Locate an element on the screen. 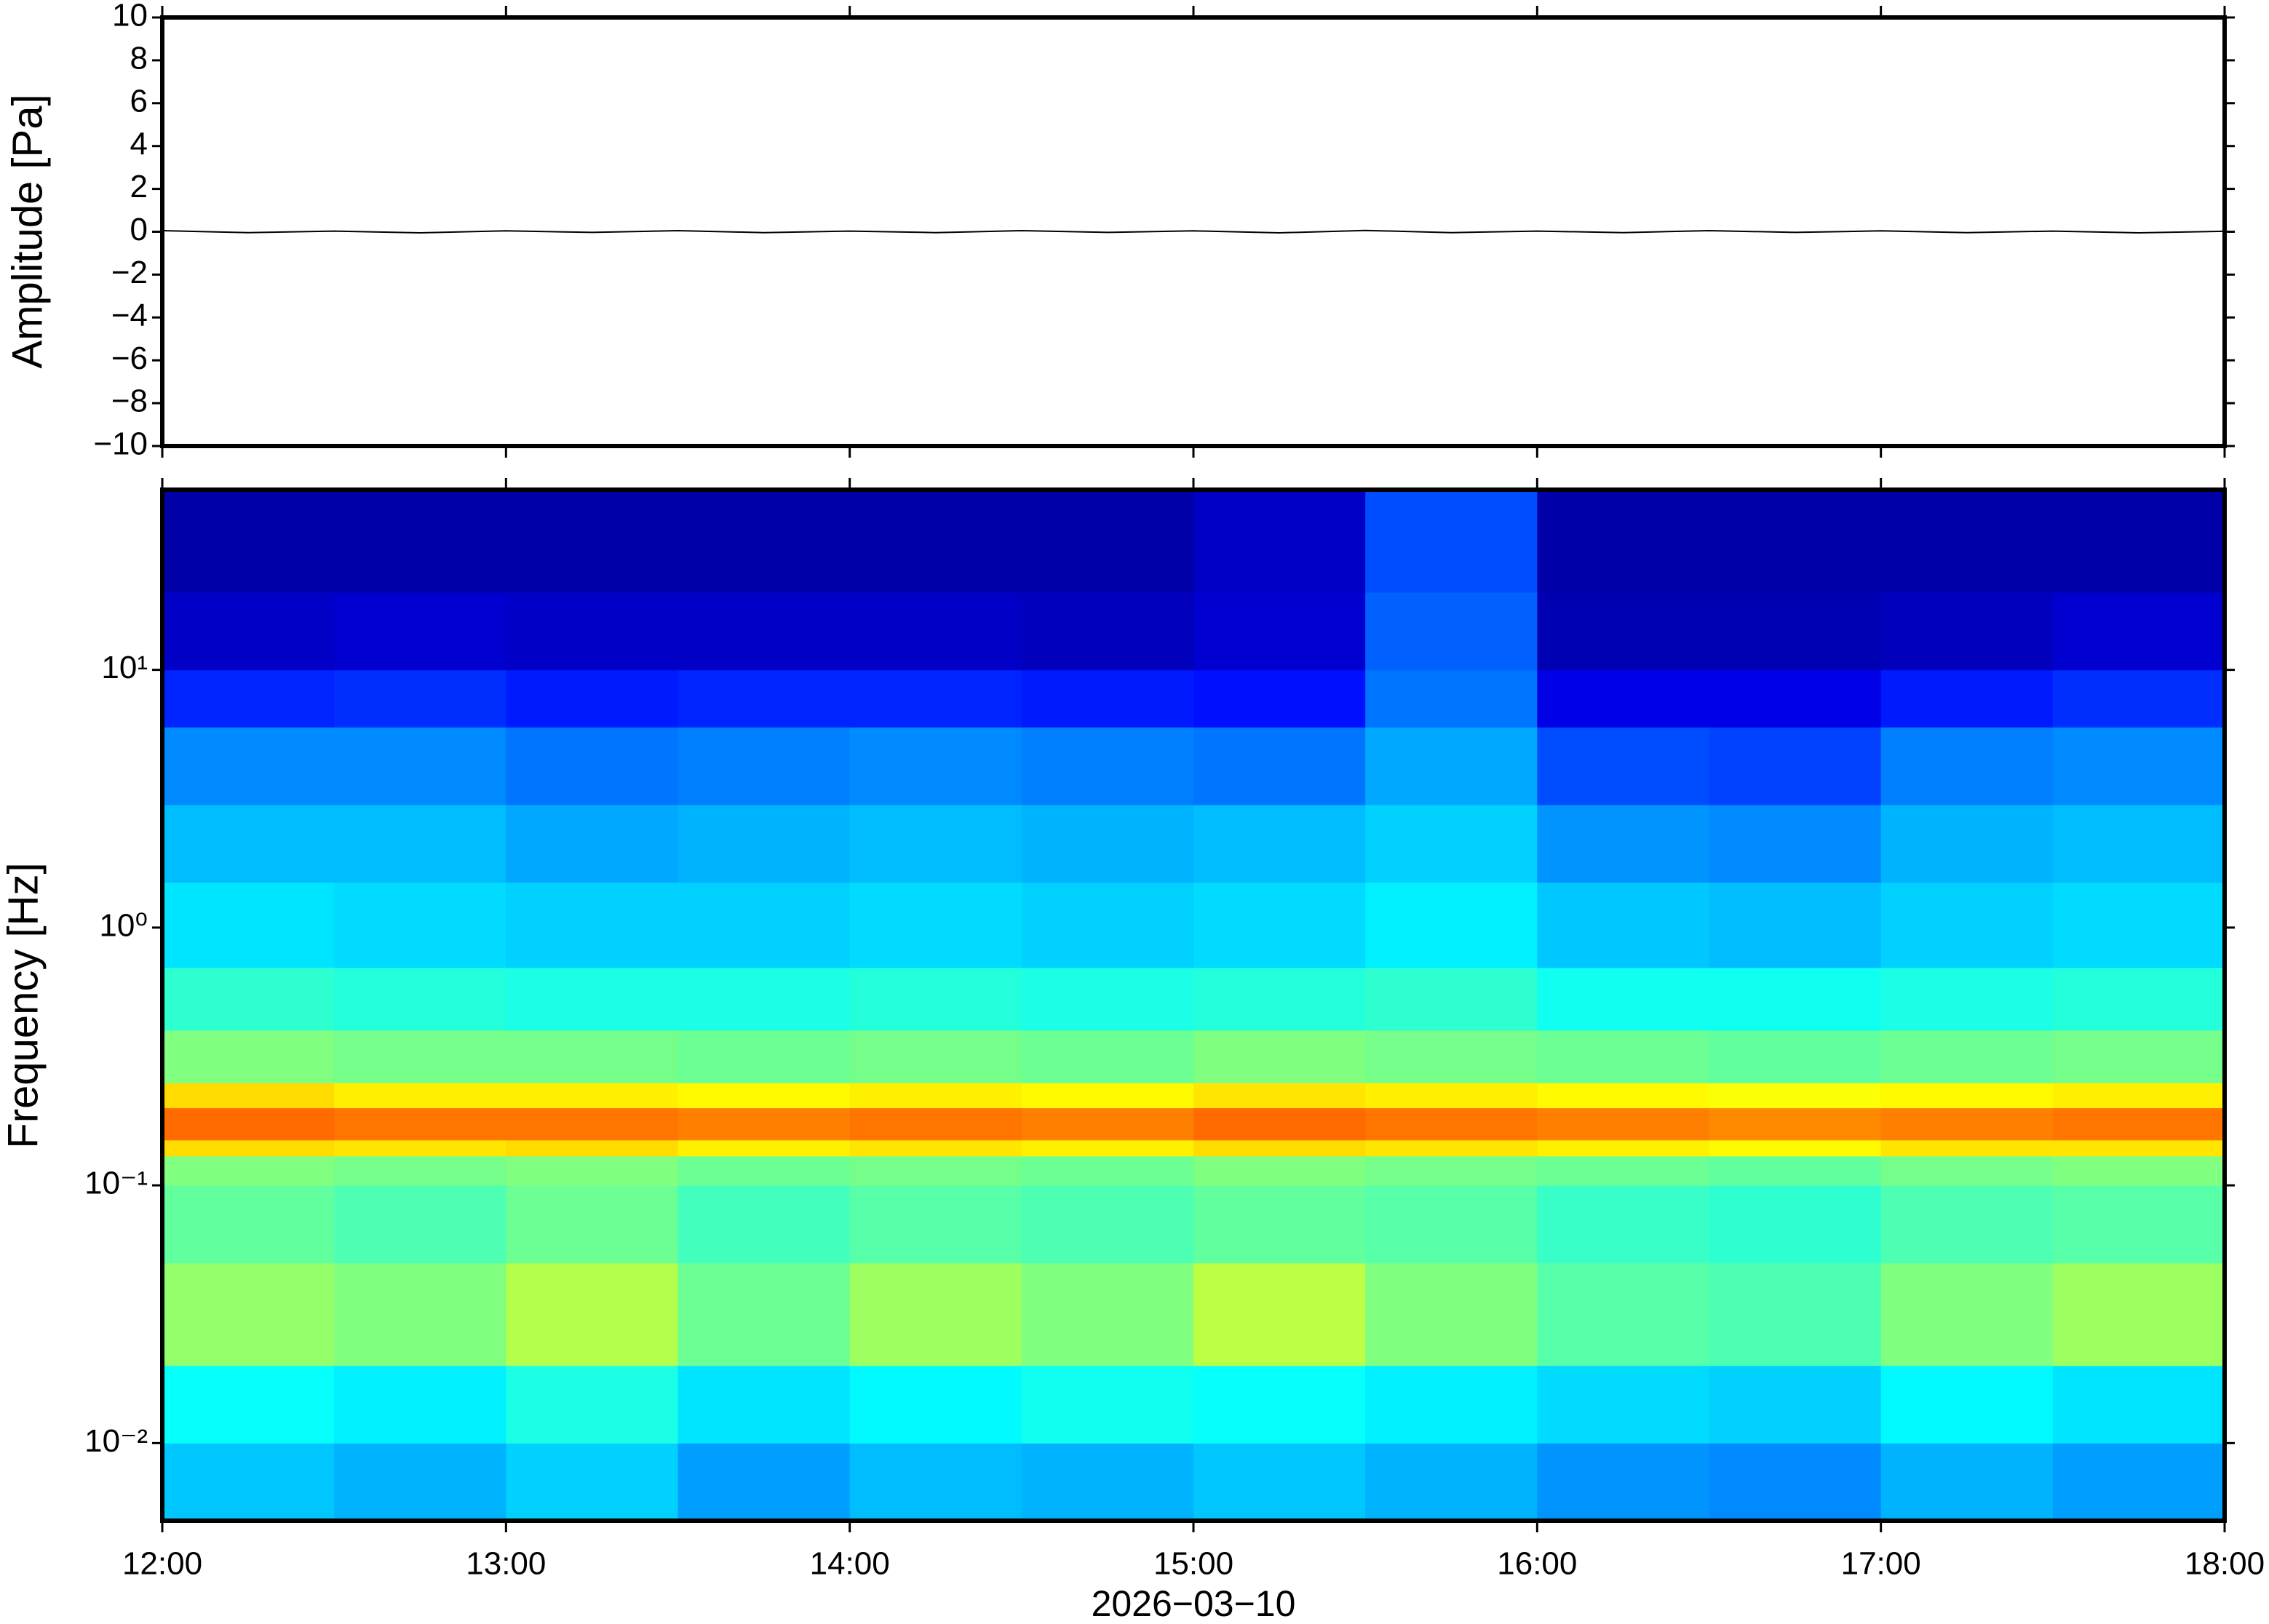 This screenshot has width=2269, height=1624. y-tick-label: 6 is located at coordinates (139, 101).